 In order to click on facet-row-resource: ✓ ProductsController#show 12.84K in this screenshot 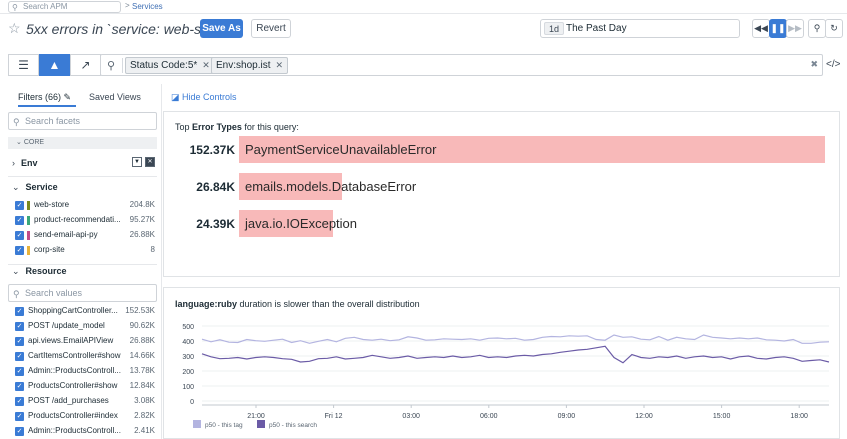, I will do `click(82, 387)`.